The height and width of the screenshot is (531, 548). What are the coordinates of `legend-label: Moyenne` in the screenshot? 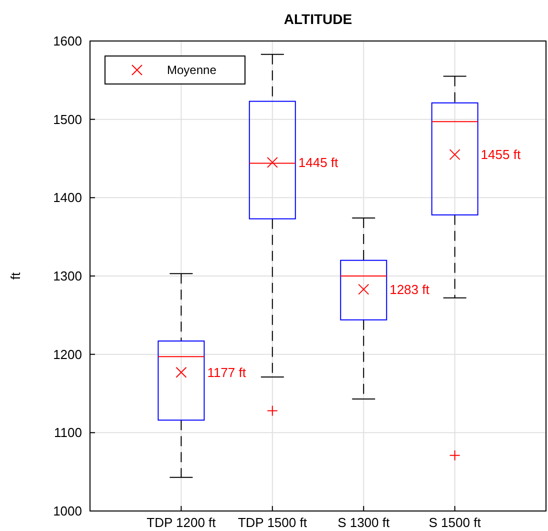 It's located at (192, 70).